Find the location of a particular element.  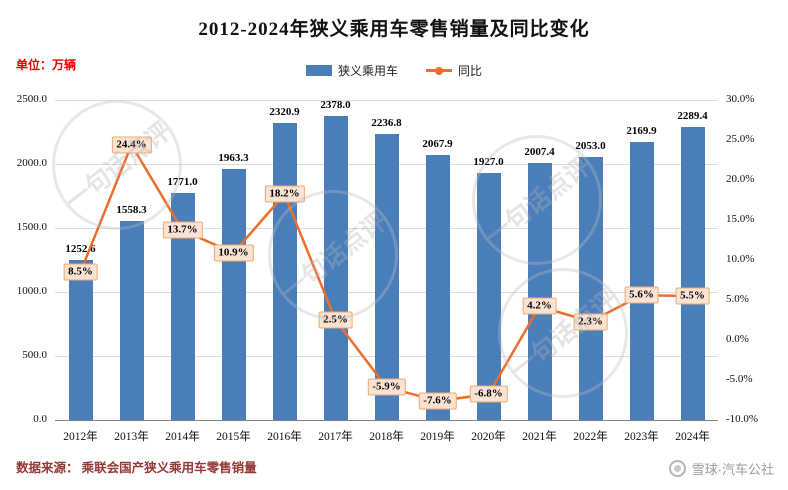

bar-value-label: 2169.9 is located at coordinates (641, 131).